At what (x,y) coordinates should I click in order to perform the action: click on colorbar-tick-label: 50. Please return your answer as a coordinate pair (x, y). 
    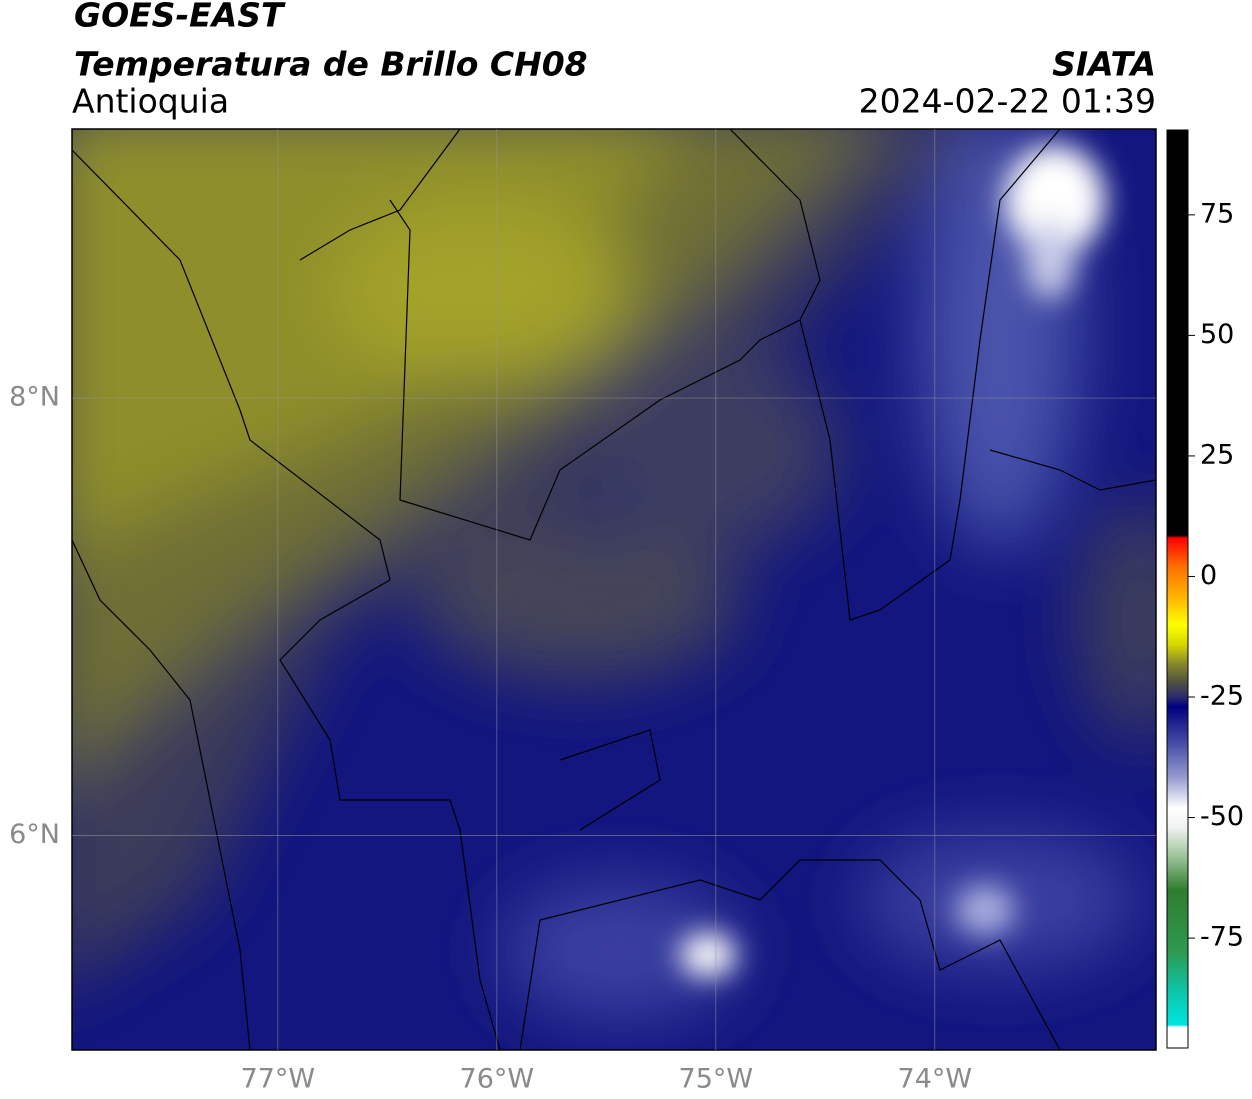
    Looking at the image, I should click on (1217, 334).